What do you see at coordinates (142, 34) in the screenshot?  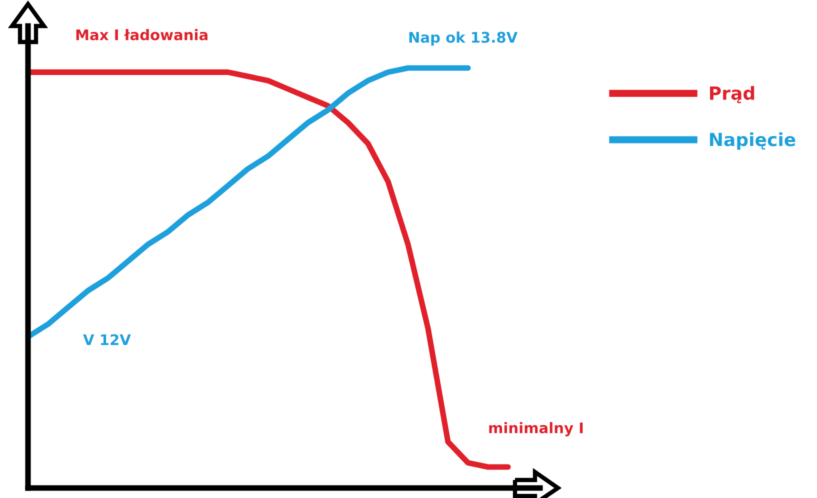 I see `text: Max I ładowania` at bounding box center [142, 34].